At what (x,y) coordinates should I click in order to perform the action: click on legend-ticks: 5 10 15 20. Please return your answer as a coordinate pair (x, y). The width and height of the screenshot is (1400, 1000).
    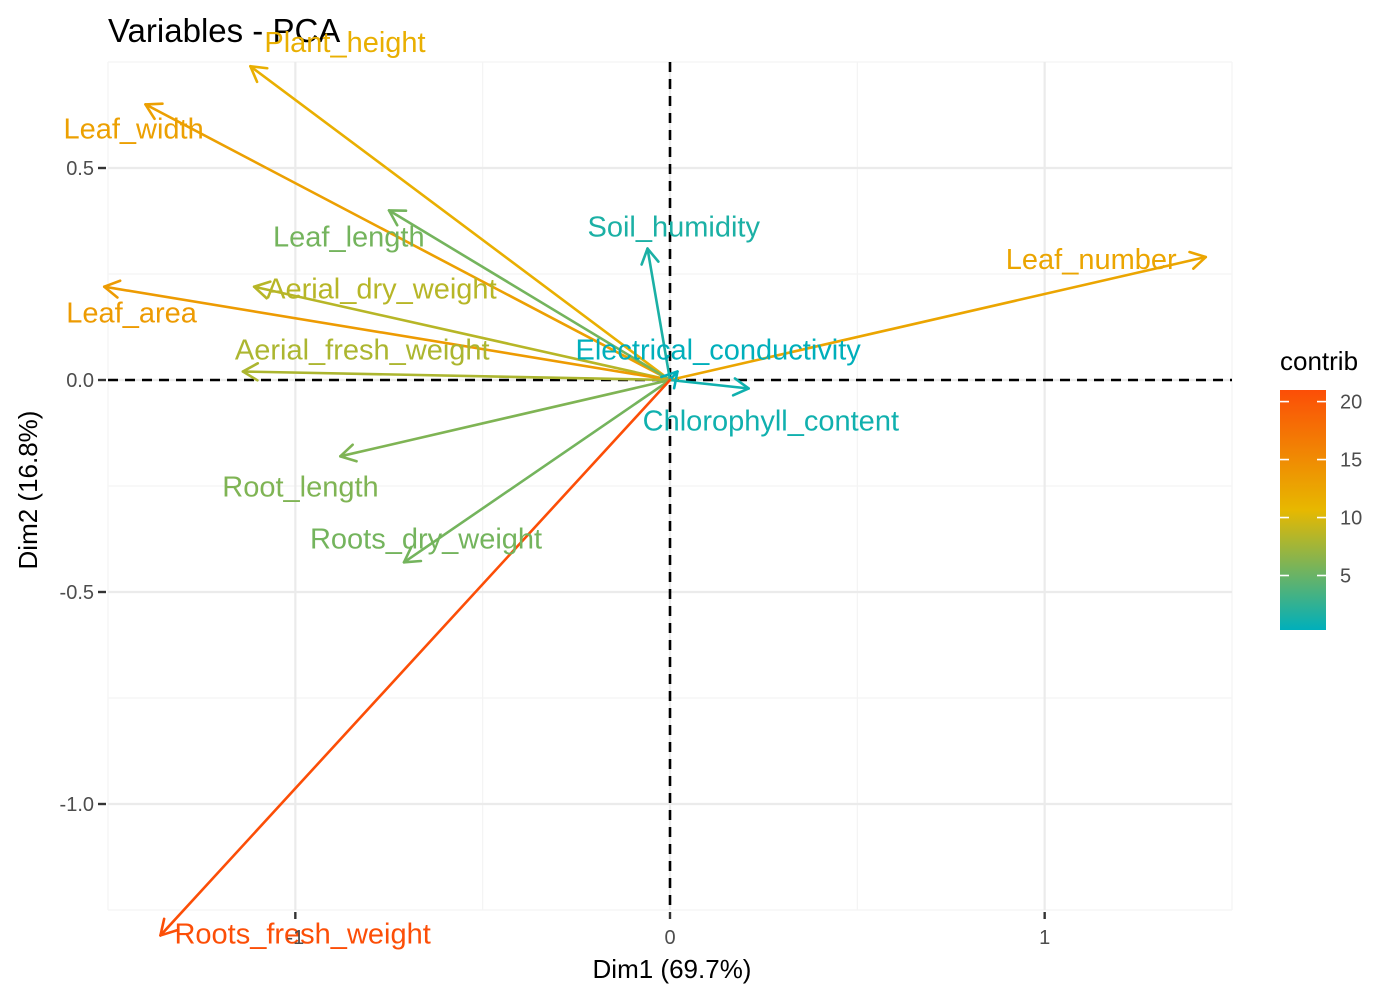
    Looking at the image, I should click on (1321, 490).